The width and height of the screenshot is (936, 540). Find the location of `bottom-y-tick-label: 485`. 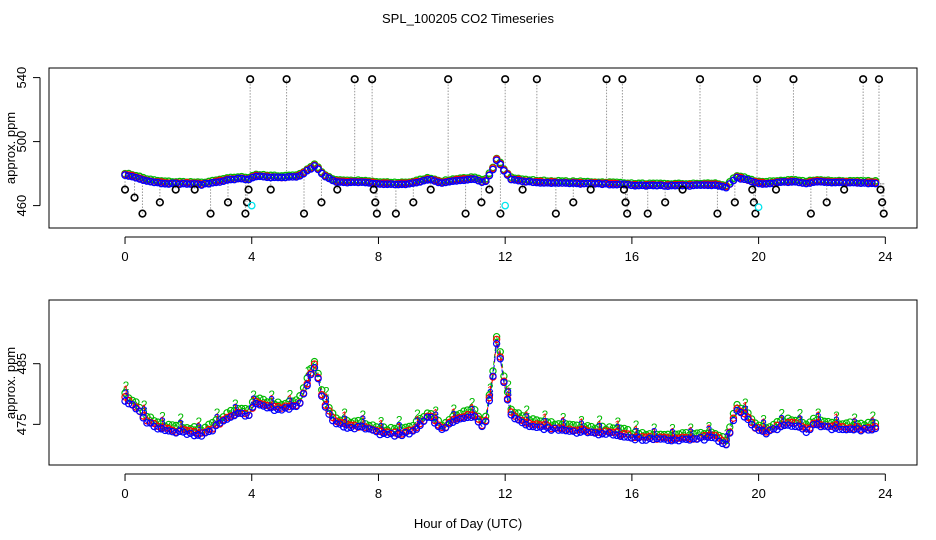

bottom-y-tick-label: 485 is located at coordinates (21, 364).